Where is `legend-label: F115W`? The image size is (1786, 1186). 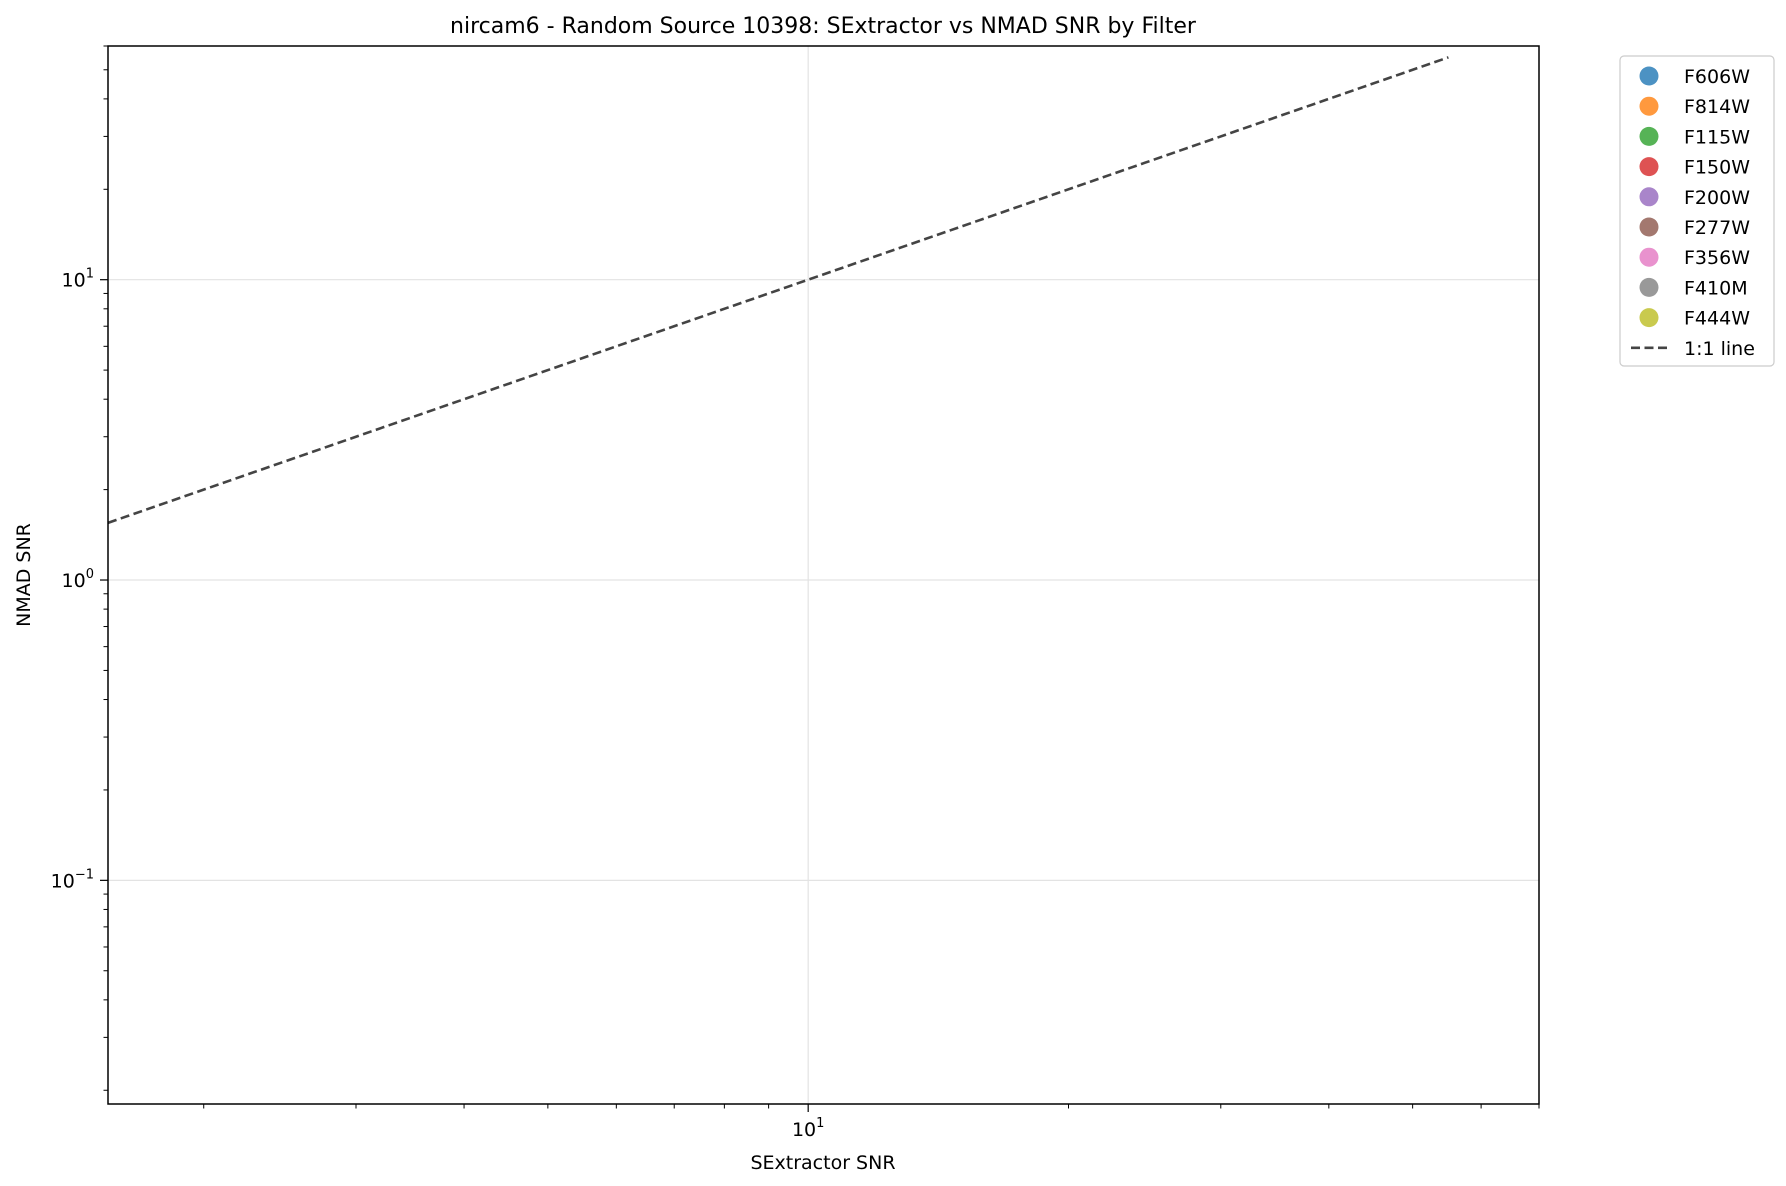 legend-label: F115W is located at coordinates (1717, 137).